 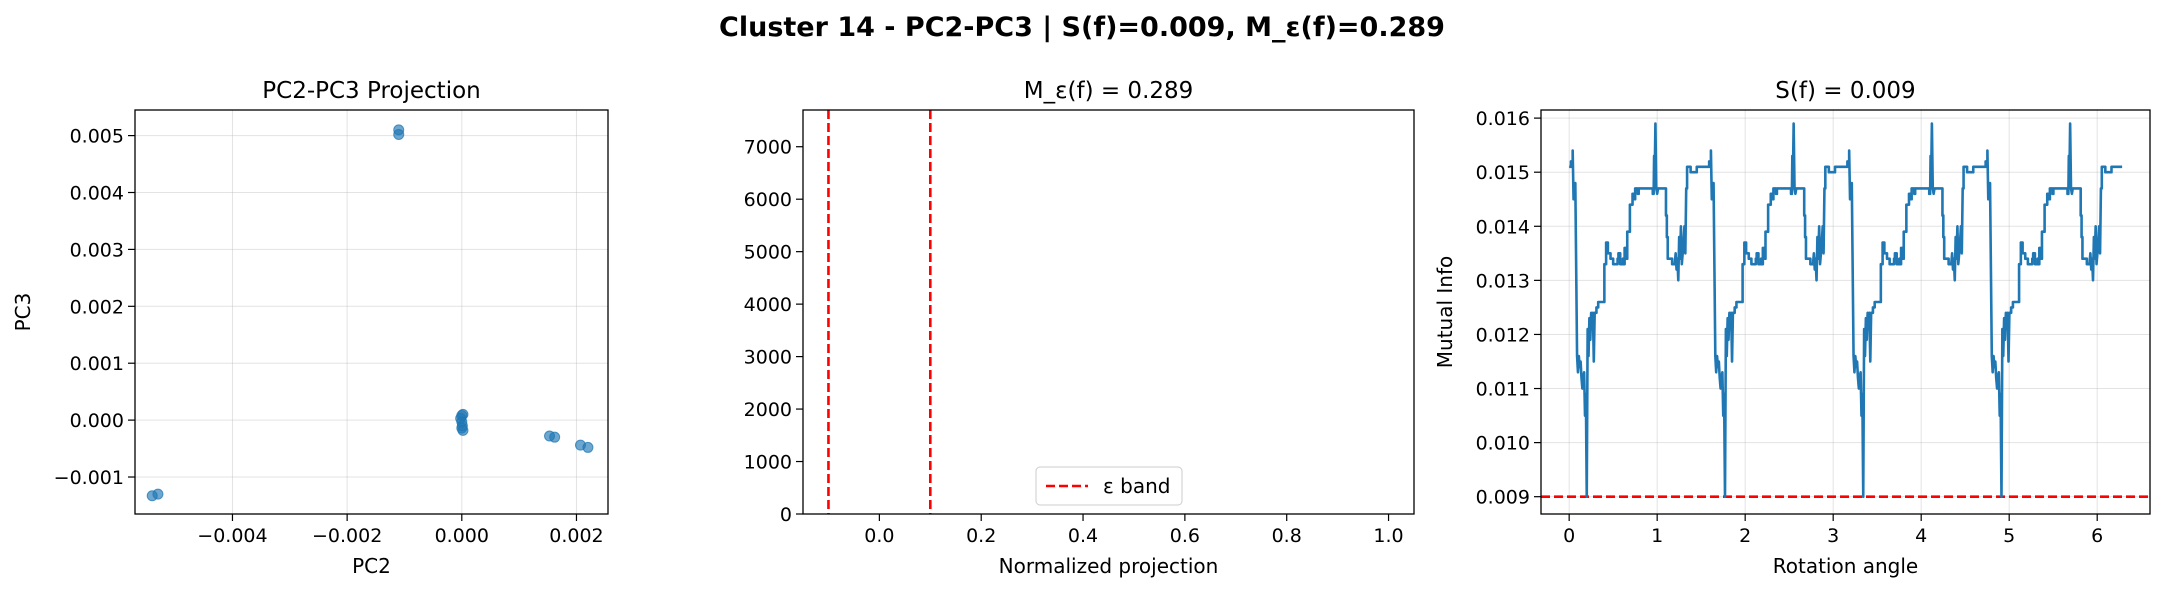 I want to click on y-tick-label: 0.009, so click(x=1503, y=498).